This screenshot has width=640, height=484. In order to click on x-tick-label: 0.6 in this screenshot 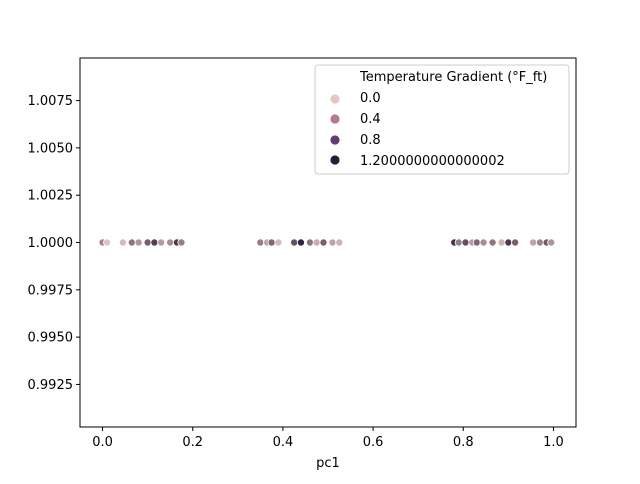, I will do `click(373, 442)`.